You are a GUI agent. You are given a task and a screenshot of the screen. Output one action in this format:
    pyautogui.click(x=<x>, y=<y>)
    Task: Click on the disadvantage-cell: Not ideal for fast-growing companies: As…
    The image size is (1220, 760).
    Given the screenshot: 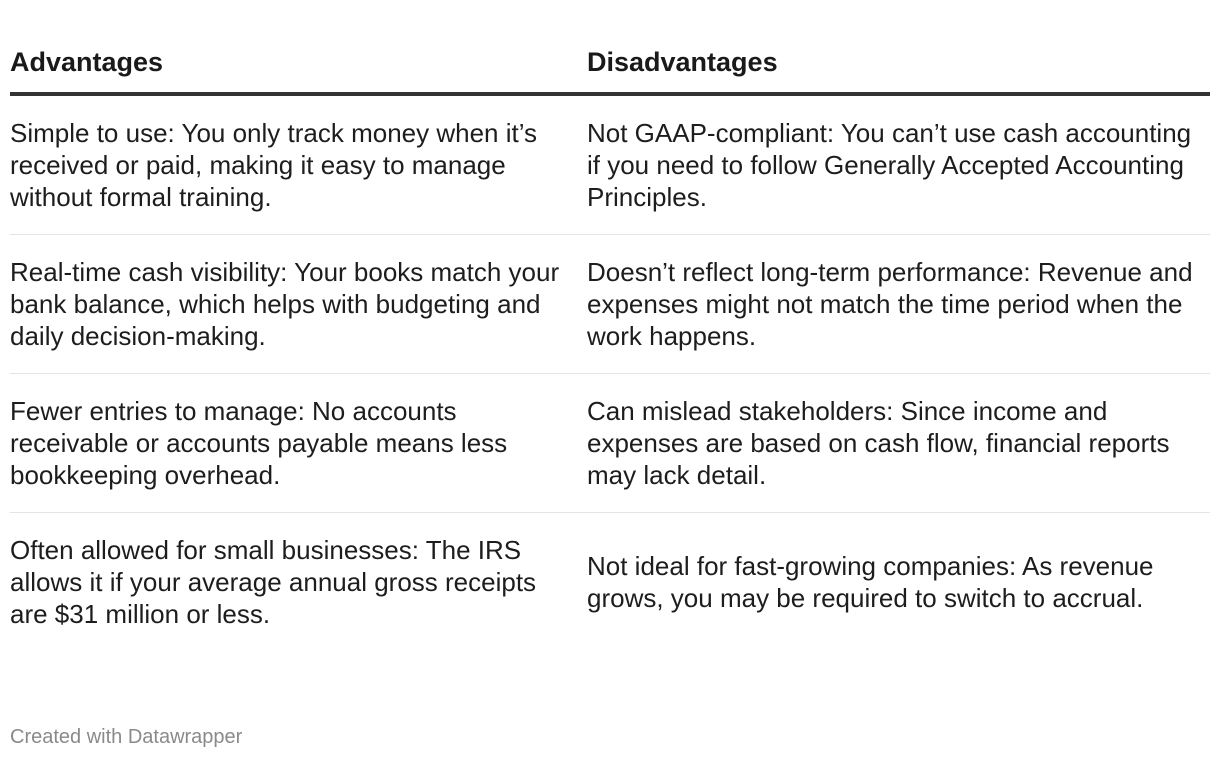 What is the action you would take?
    pyautogui.click(x=870, y=582)
    